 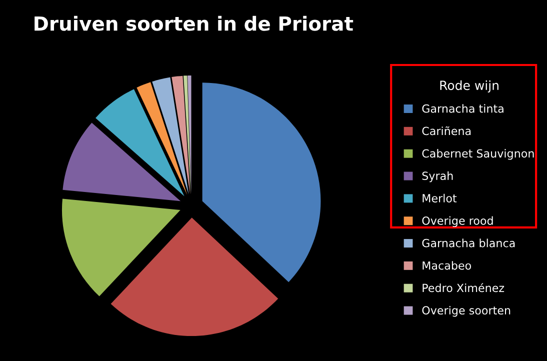 I want to click on legend-label: Garnacha blanca, so click(x=468, y=243).